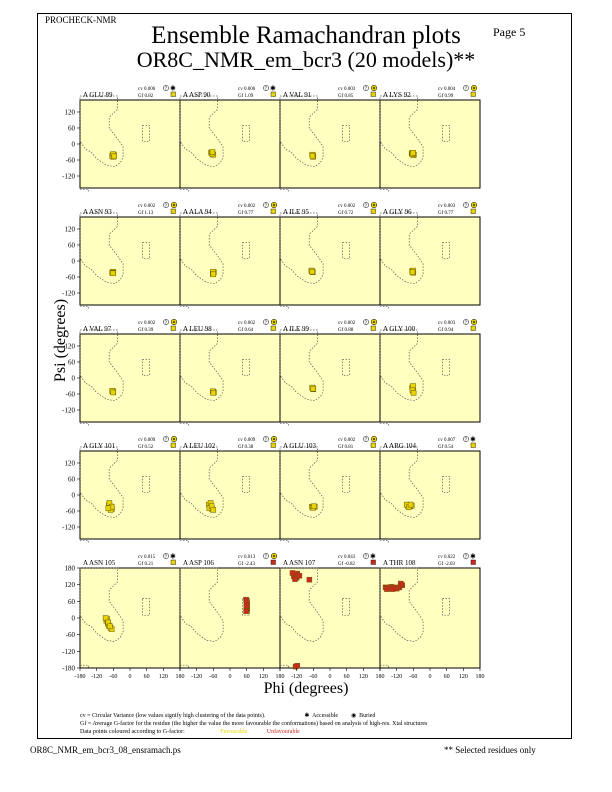  What do you see at coordinates (247, 206) in the screenshot?
I see `cv-value: cv 0.002` at bounding box center [247, 206].